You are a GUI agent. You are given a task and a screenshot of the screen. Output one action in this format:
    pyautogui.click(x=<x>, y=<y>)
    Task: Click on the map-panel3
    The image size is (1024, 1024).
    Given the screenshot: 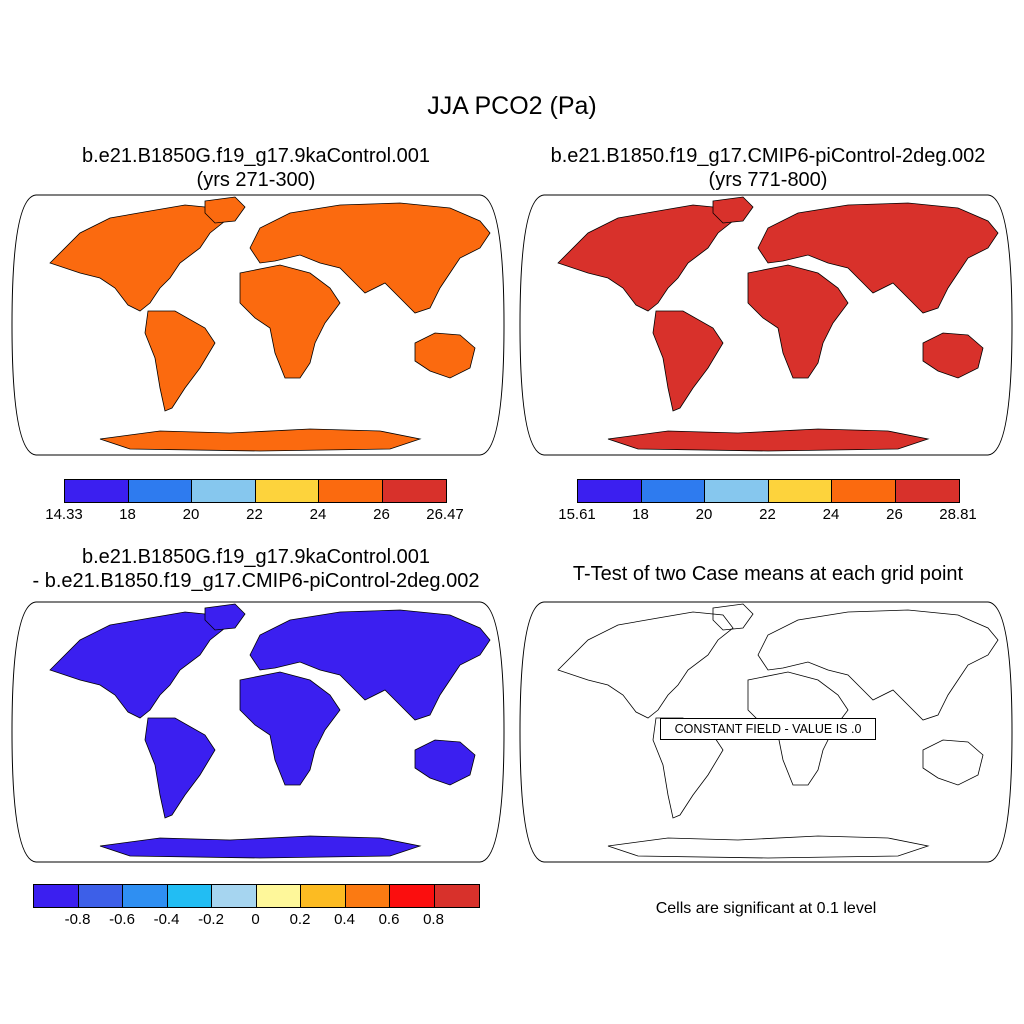 What is the action you would take?
    pyautogui.click(x=258, y=732)
    